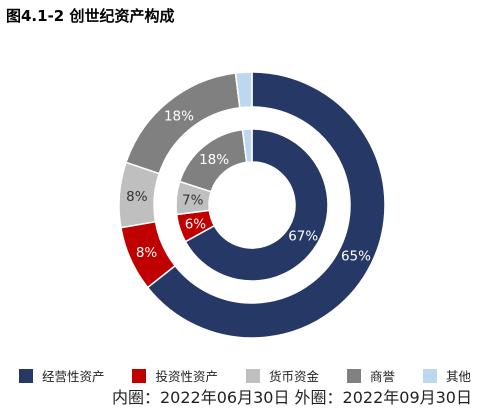 This screenshot has width=490, height=408. I want to click on inner-label-goodwill: 18%, so click(214, 160).